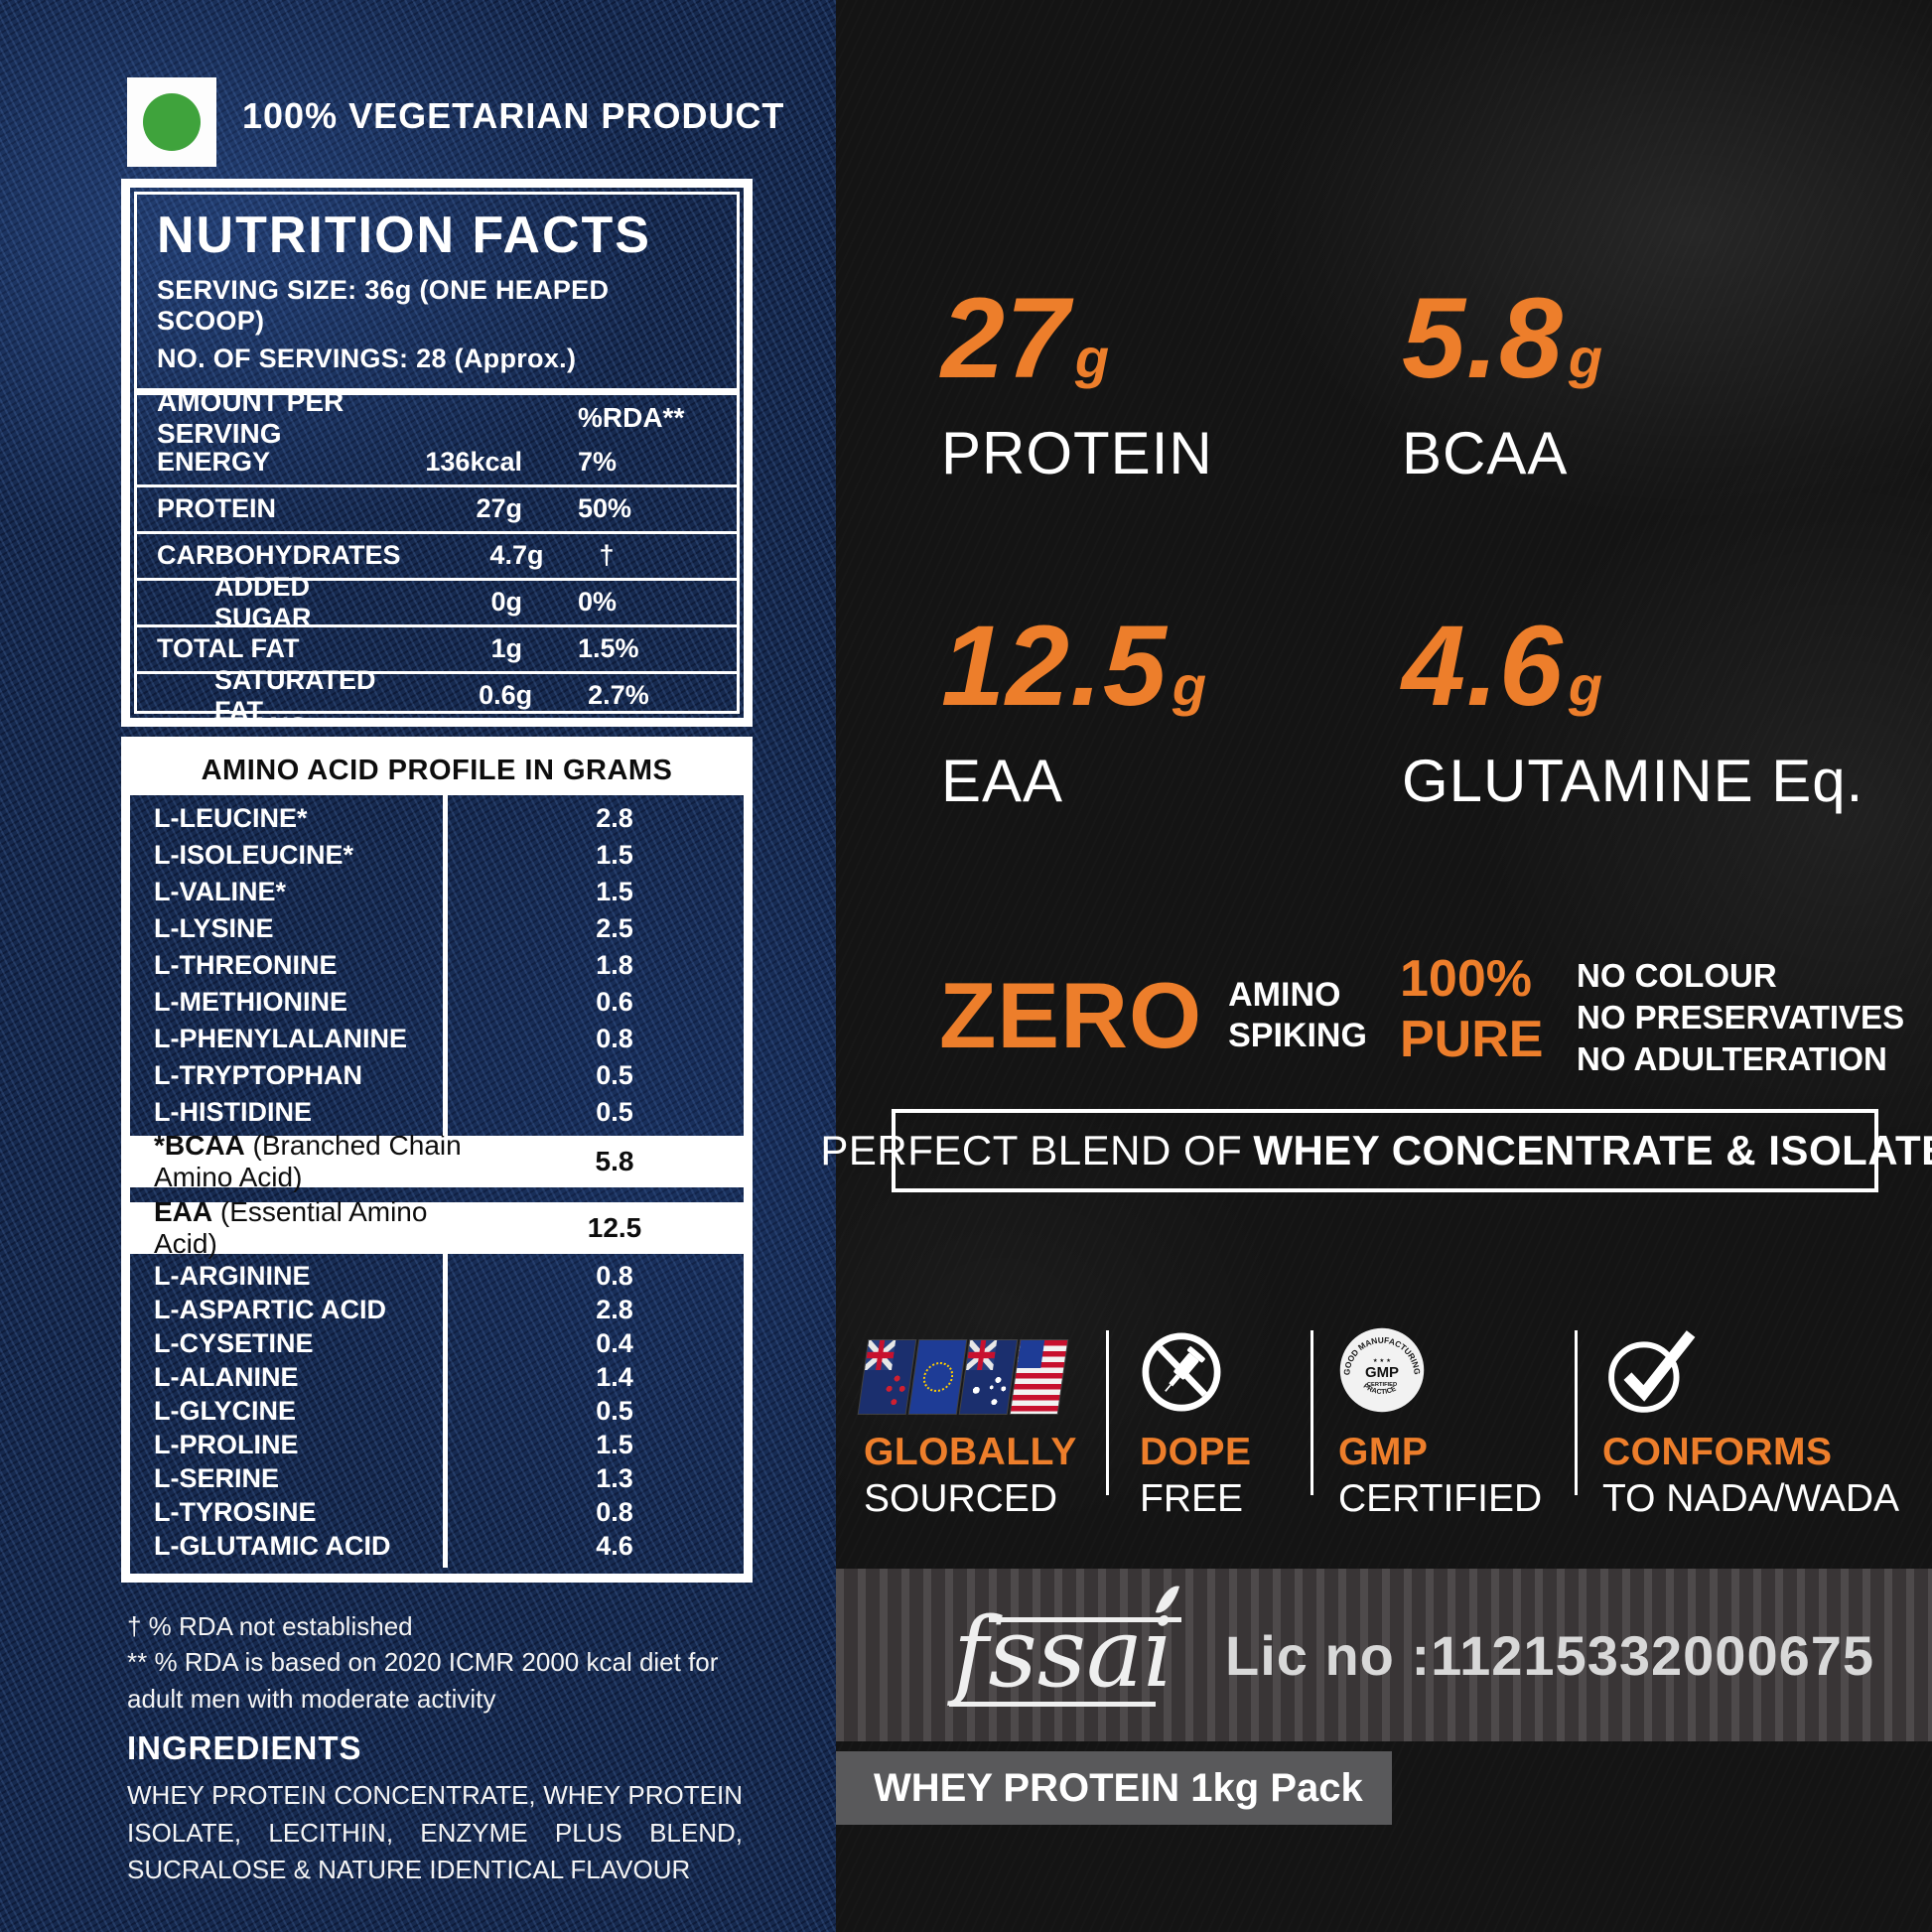 This screenshot has height=1932, width=1932. I want to click on flag-eu-icon, so click(938, 1377).